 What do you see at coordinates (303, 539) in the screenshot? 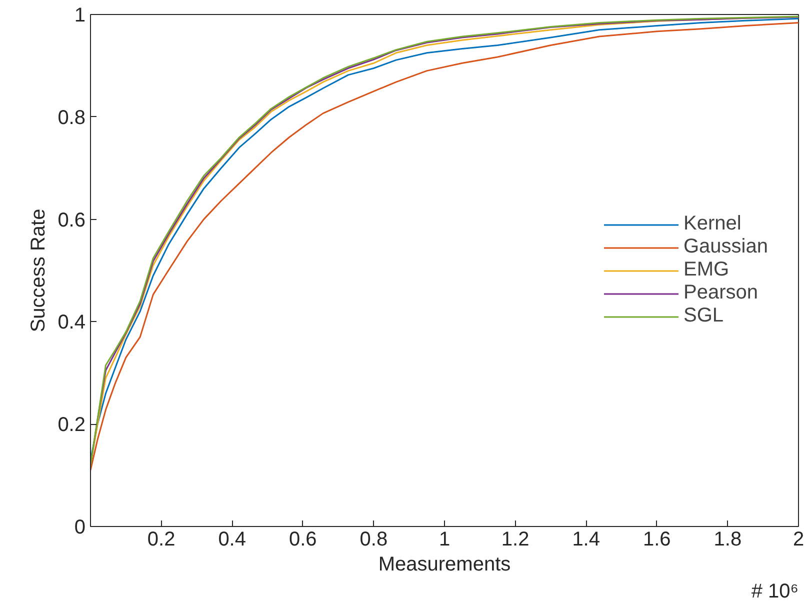
I see `x-tick-label: 0.6` at bounding box center [303, 539].